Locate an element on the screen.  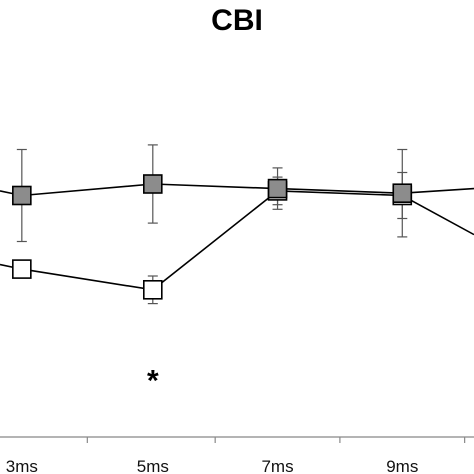
x-tick-label-2: 7ms is located at coordinates (277, 465).